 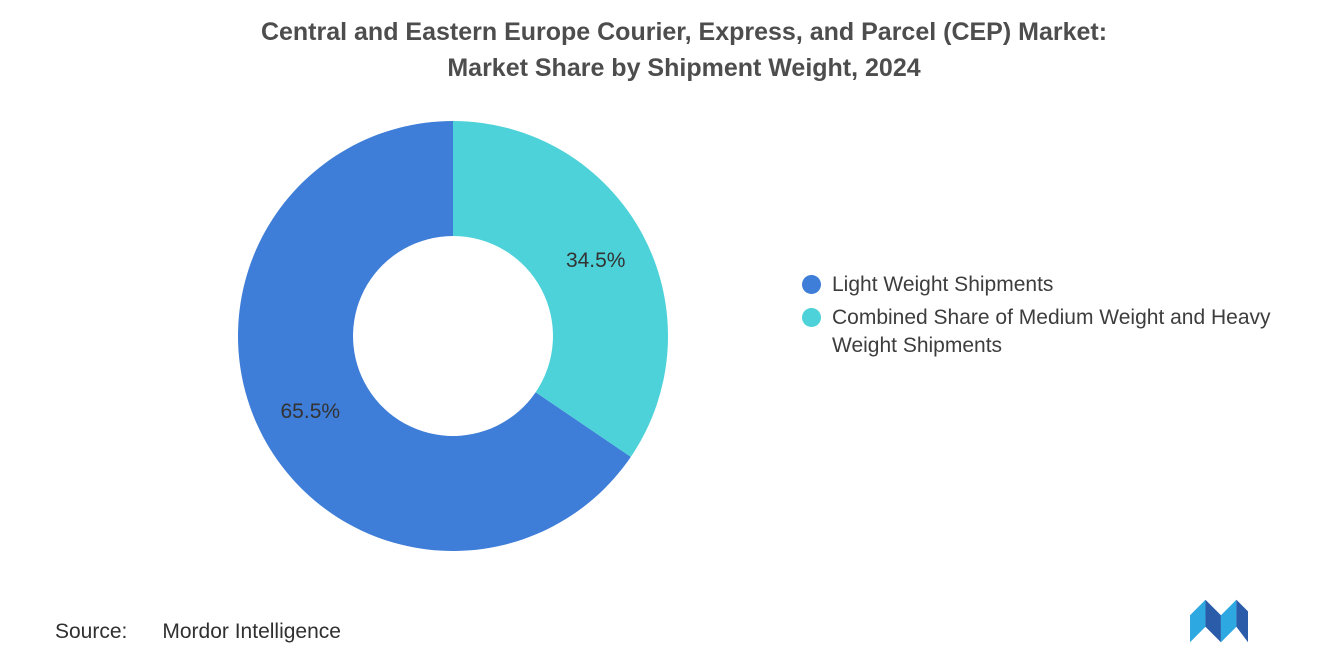 What do you see at coordinates (91, 631) in the screenshot?
I see `source-label: Source:` at bounding box center [91, 631].